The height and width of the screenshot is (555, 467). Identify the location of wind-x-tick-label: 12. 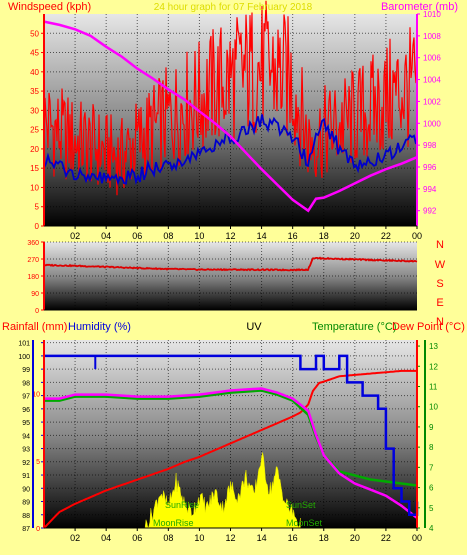
(230, 236).